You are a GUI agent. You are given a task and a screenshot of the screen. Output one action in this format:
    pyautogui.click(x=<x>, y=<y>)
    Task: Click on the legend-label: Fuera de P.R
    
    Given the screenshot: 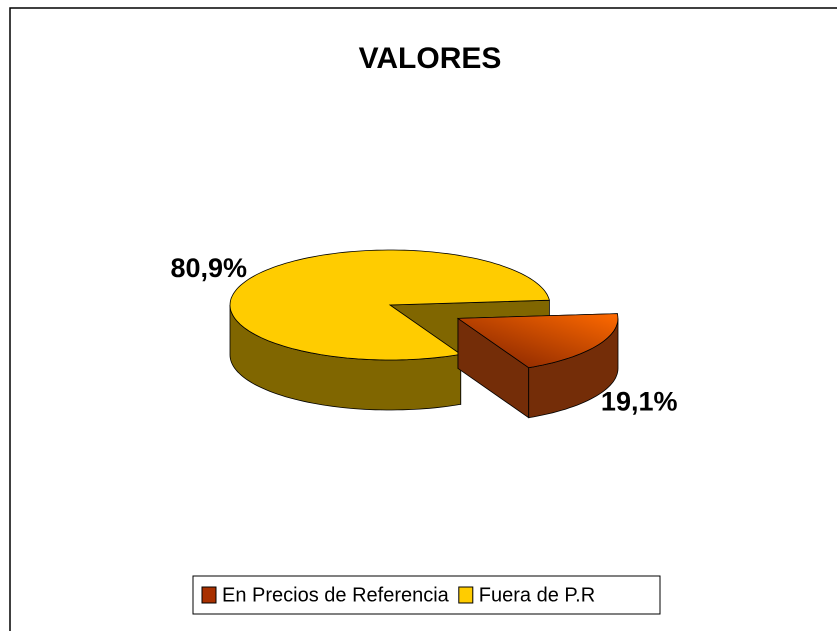 What is the action you would take?
    pyautogui.click(x=537, y=595)
    